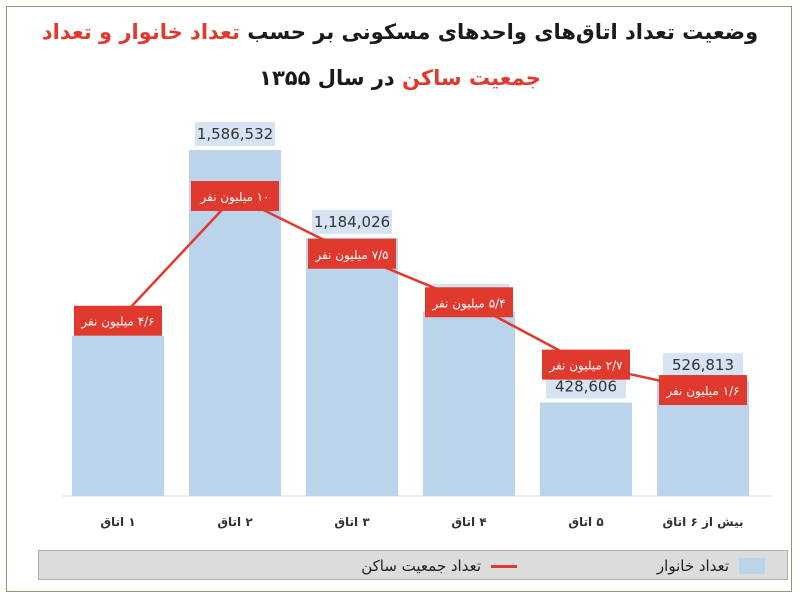 The height and width of the screenshot is (600, 800). I want to click on bar-value-label: 526,813, so click(703, 365).